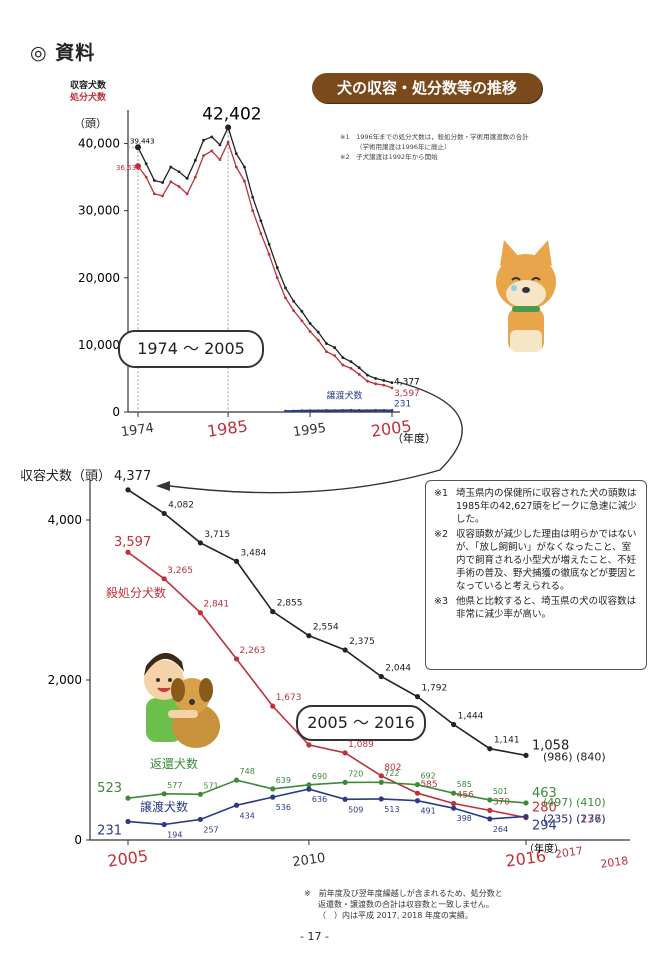  What do you see at coordinates (228, 127) in the screenshot?
I see `top-peak-point` at bounding box center [228, 127].